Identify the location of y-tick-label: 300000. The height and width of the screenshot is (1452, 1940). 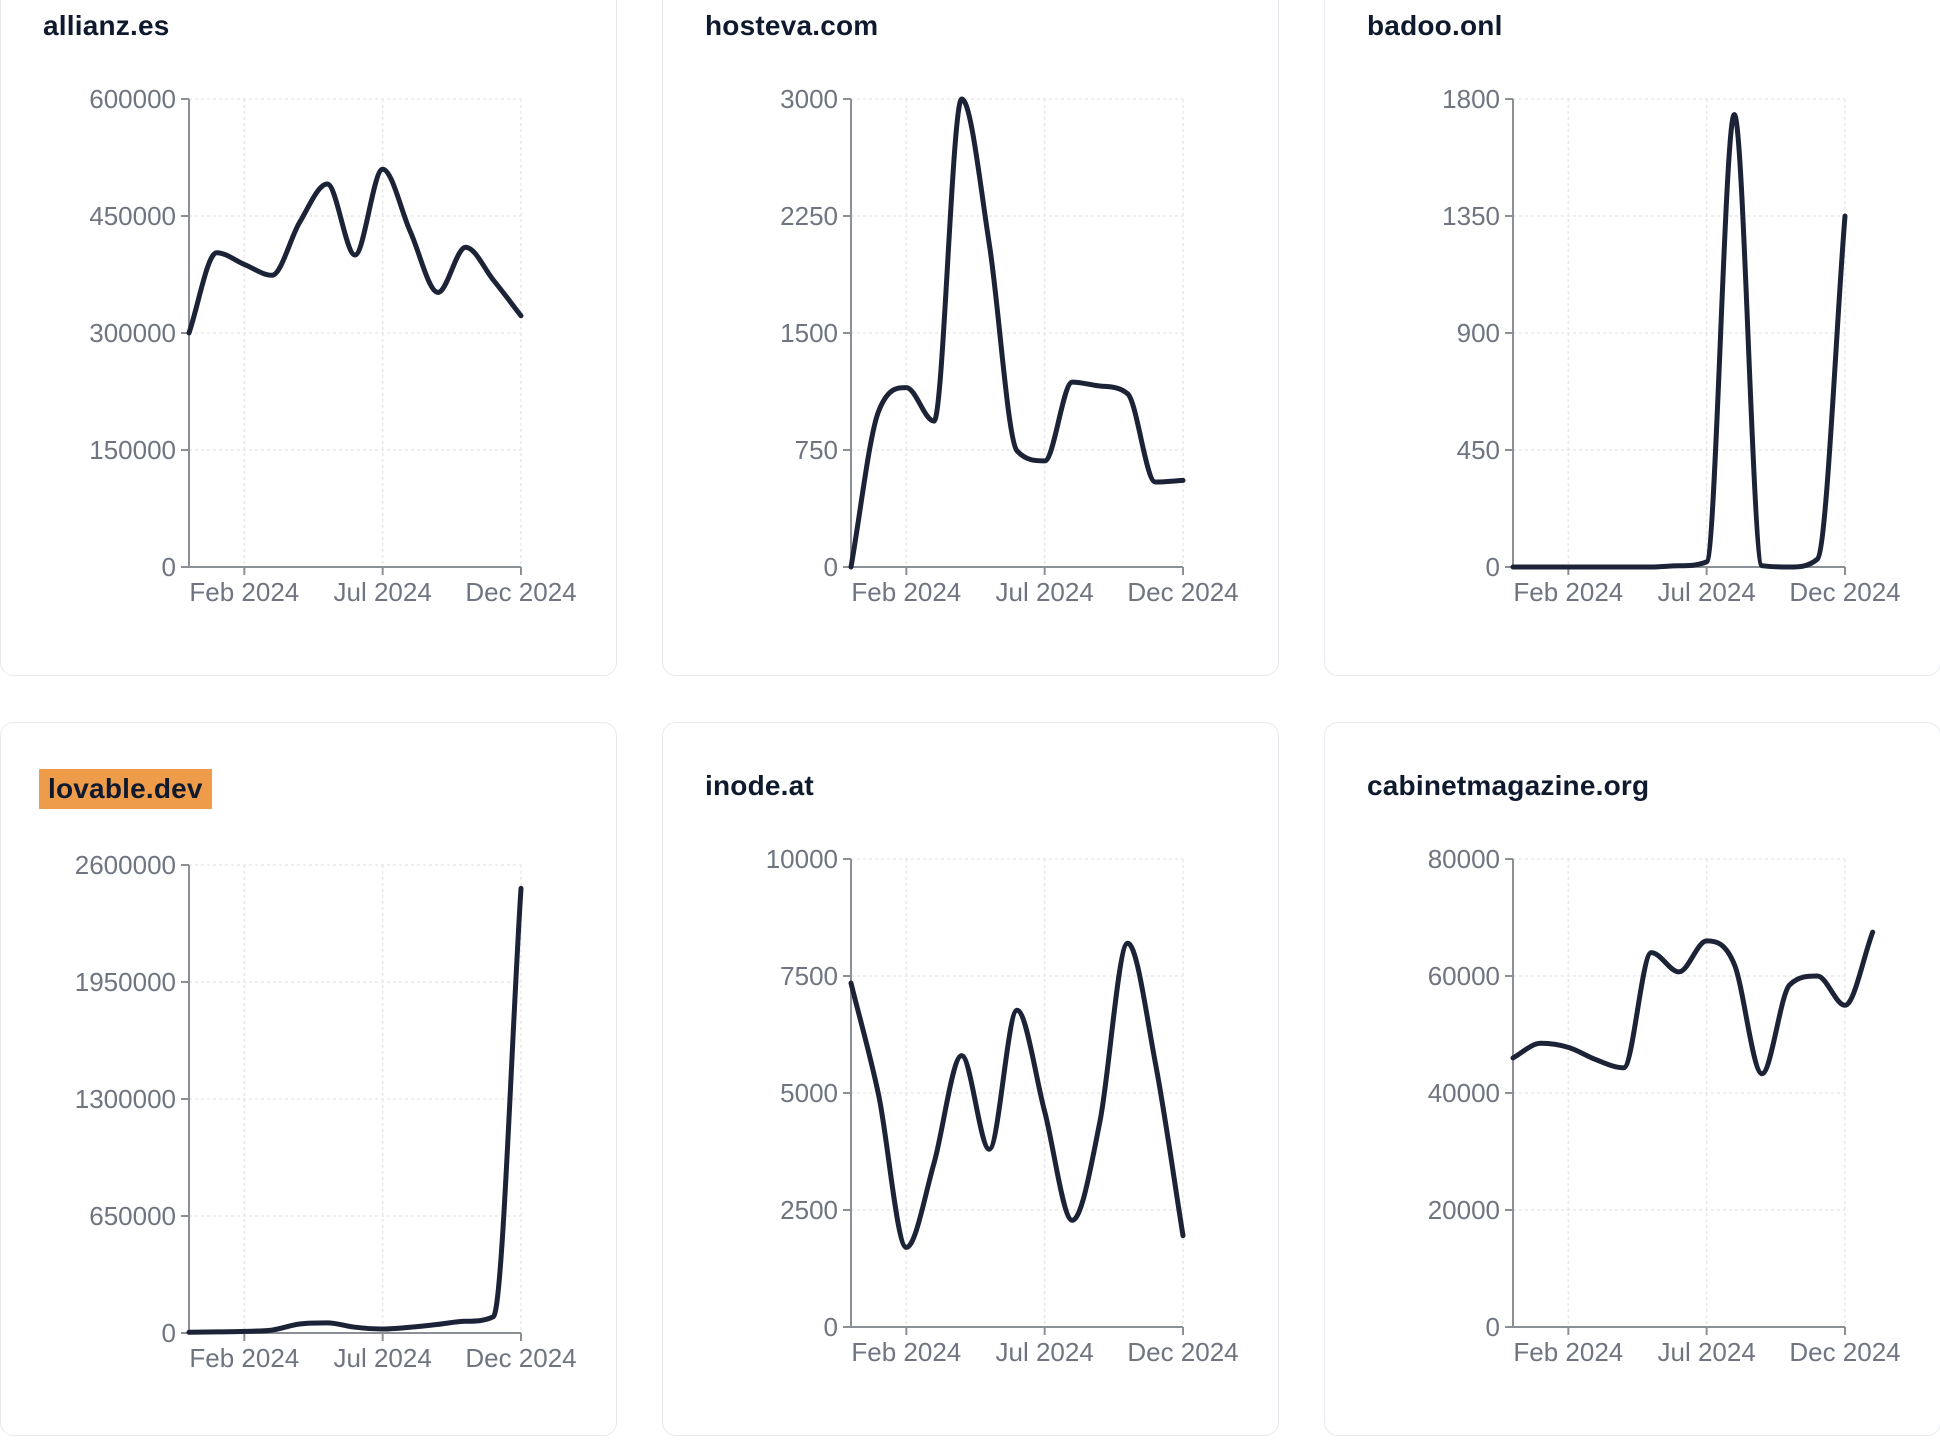
(132, 333).